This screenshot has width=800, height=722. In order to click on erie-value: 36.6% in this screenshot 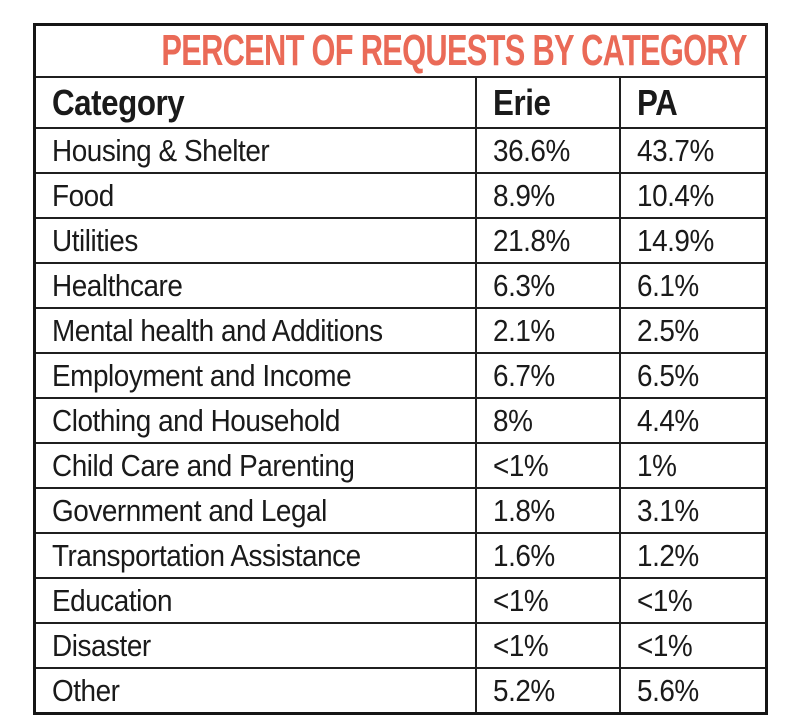, I will do `click(531, 150)`.